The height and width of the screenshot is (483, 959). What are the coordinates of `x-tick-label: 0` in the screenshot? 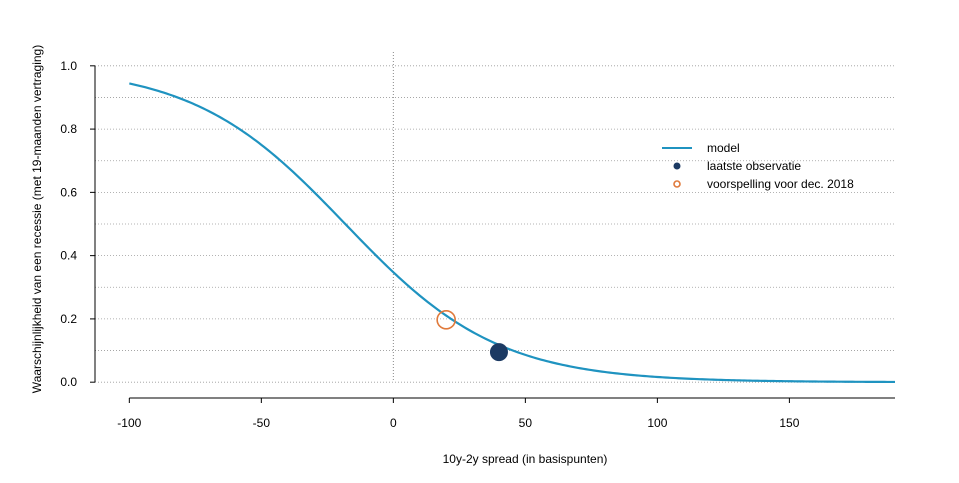 It's located at (393, 423).